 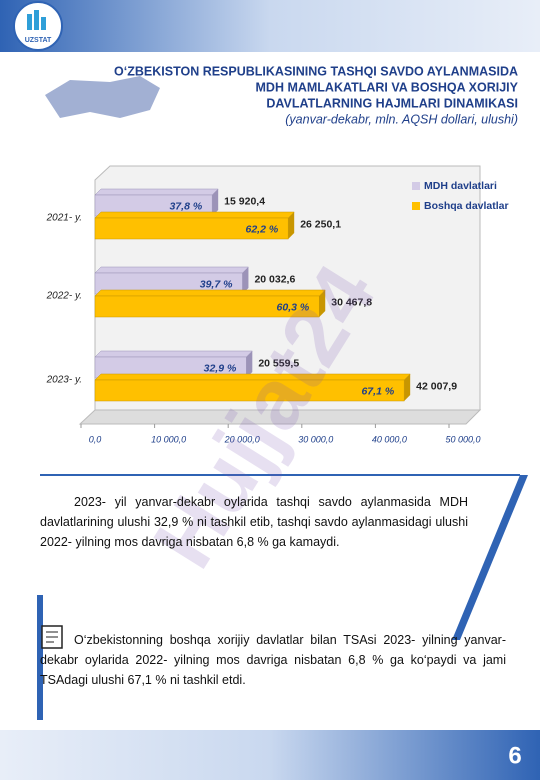 I want to click on x-tick-label: 30 000,0, so click(x=315, y=439).